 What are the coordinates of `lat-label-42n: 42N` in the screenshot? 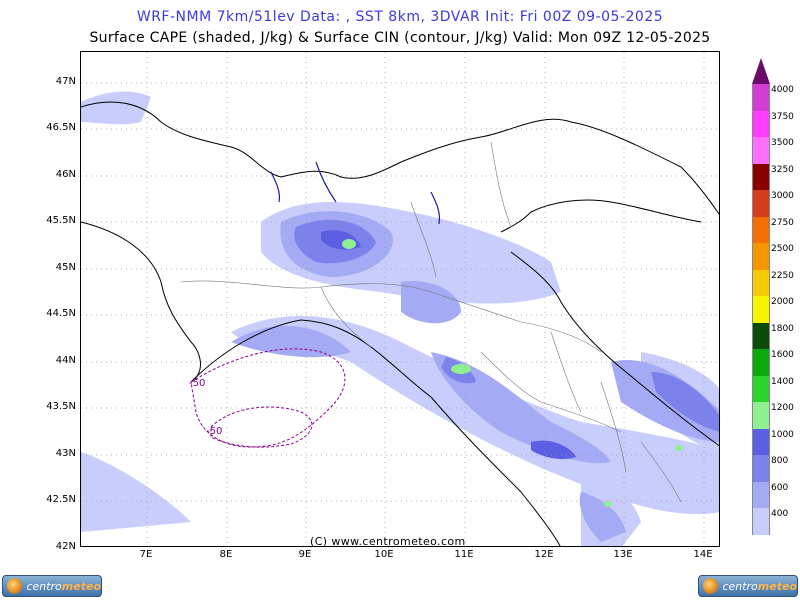 It's located at (65, 546).